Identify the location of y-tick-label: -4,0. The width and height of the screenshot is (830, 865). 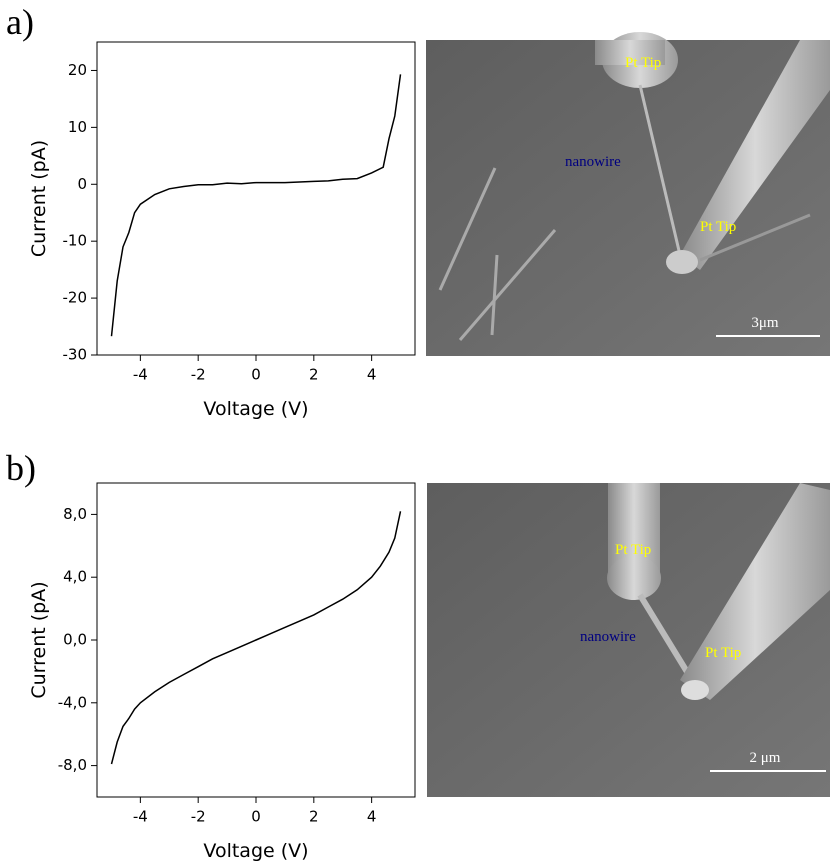
(72, 702).